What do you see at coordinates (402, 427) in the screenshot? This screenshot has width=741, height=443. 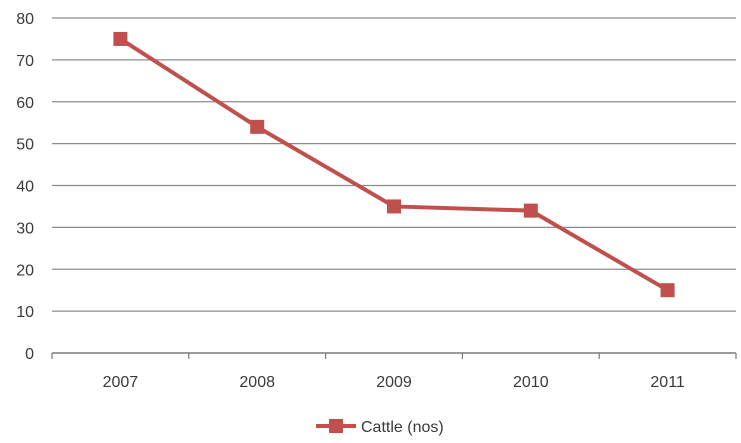 I see `legend-label-cattle: Cattle (nos)` at bounding box center [402, 427].